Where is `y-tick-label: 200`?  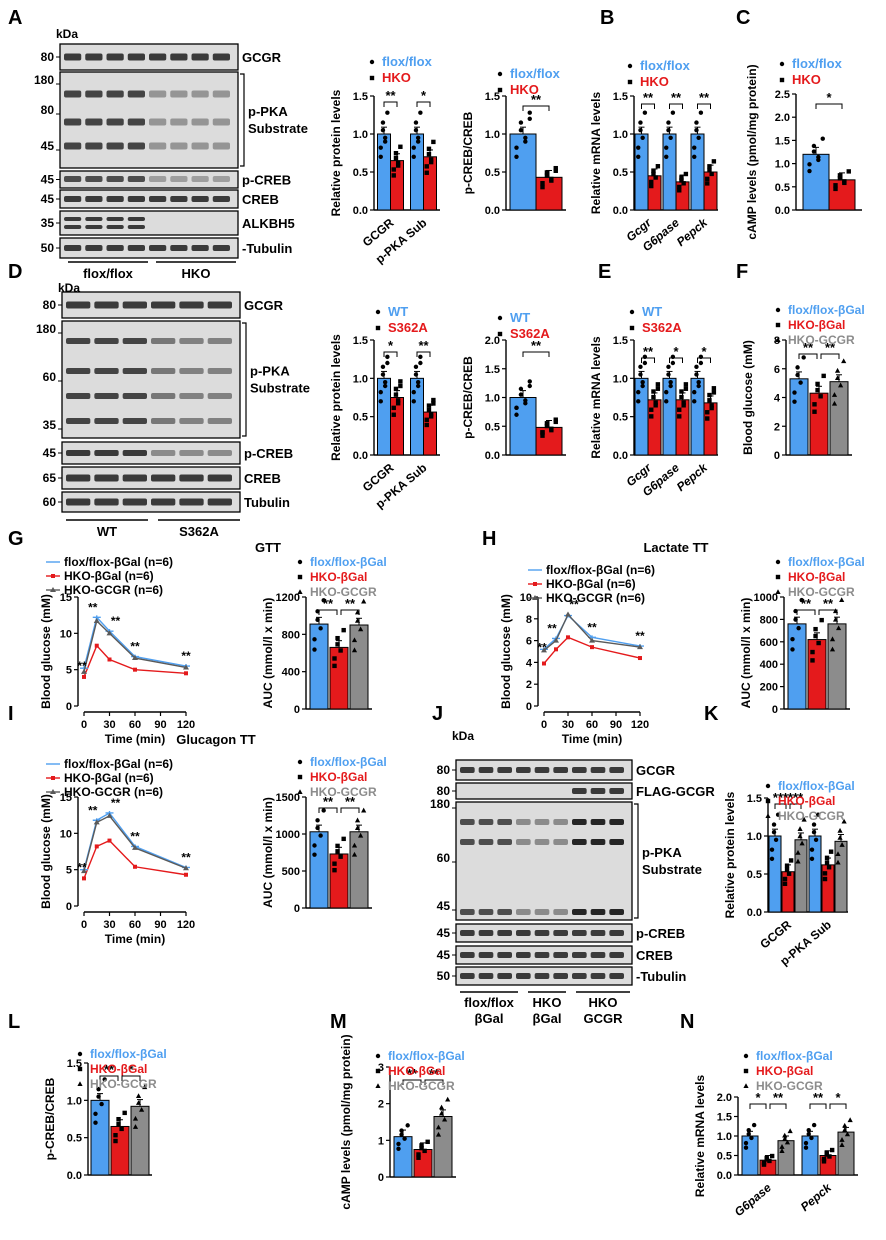 y-tick-label: 200 is located at coordinates (769, 688).